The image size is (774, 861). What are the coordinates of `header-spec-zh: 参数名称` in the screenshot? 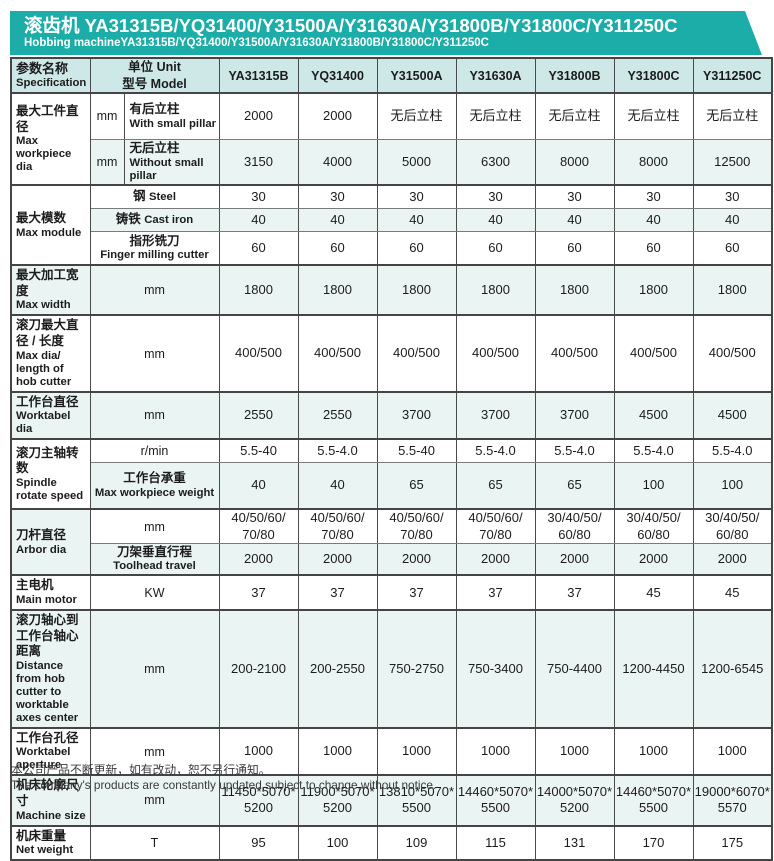 It's located at (42, 68).